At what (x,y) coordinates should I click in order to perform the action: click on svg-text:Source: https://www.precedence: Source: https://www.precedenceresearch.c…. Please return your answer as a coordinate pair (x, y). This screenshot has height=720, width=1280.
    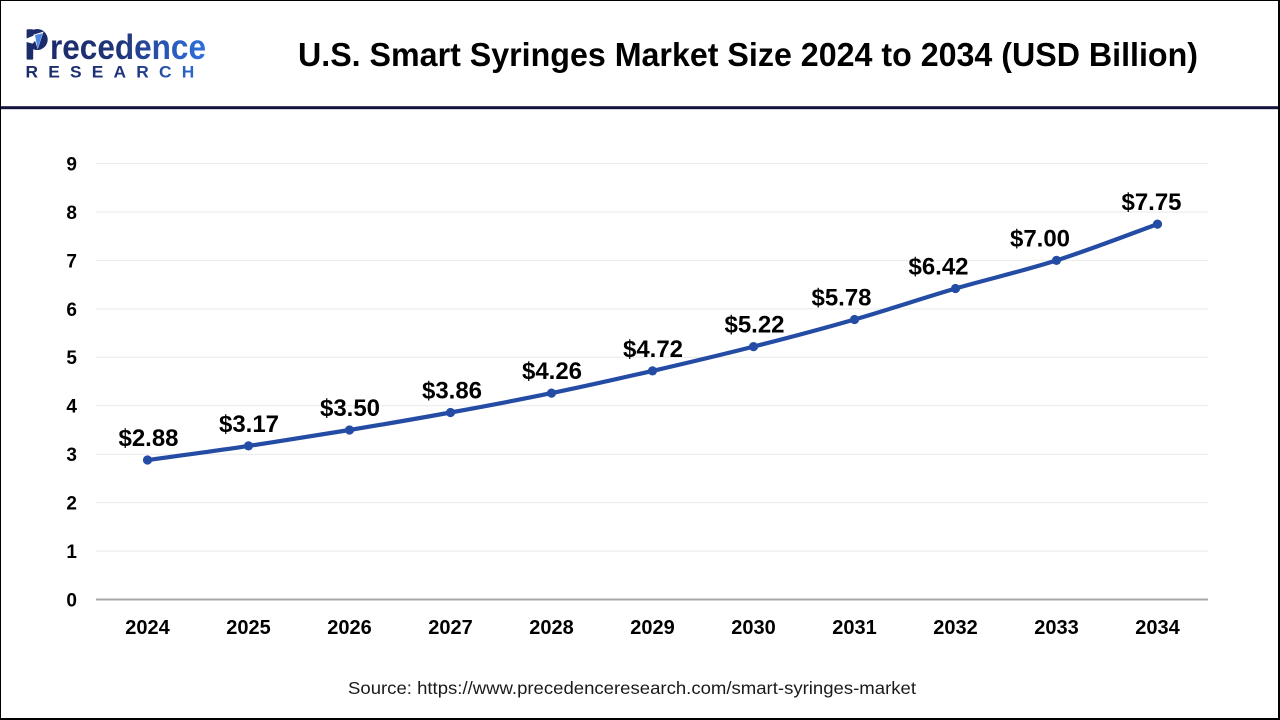
    Looking at the image, I should click on (632, 688).